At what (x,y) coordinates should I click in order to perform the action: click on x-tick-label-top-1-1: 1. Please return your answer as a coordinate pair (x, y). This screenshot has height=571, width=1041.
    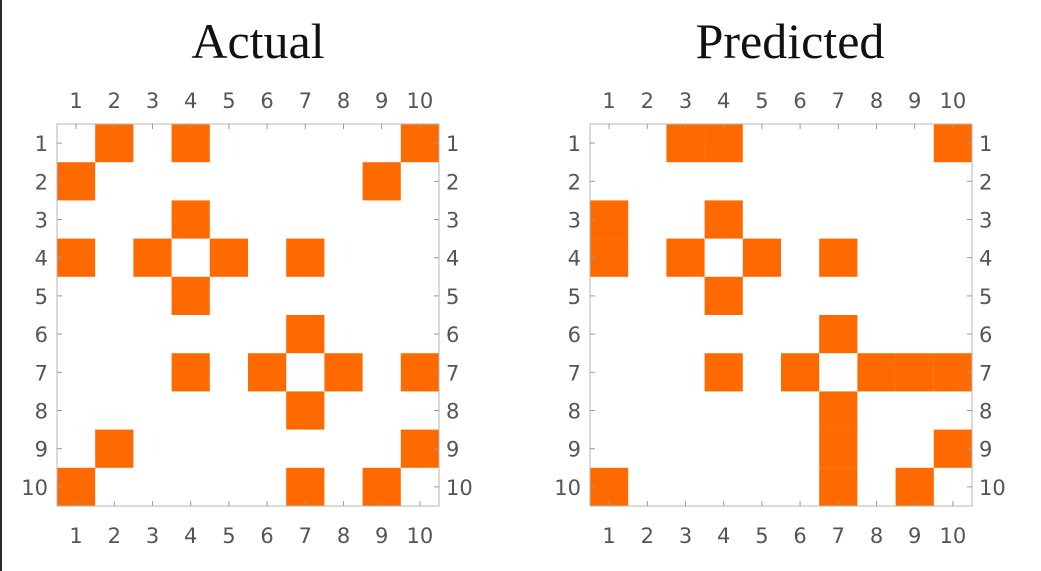
    Looking at the image, I should click on (75, 101).